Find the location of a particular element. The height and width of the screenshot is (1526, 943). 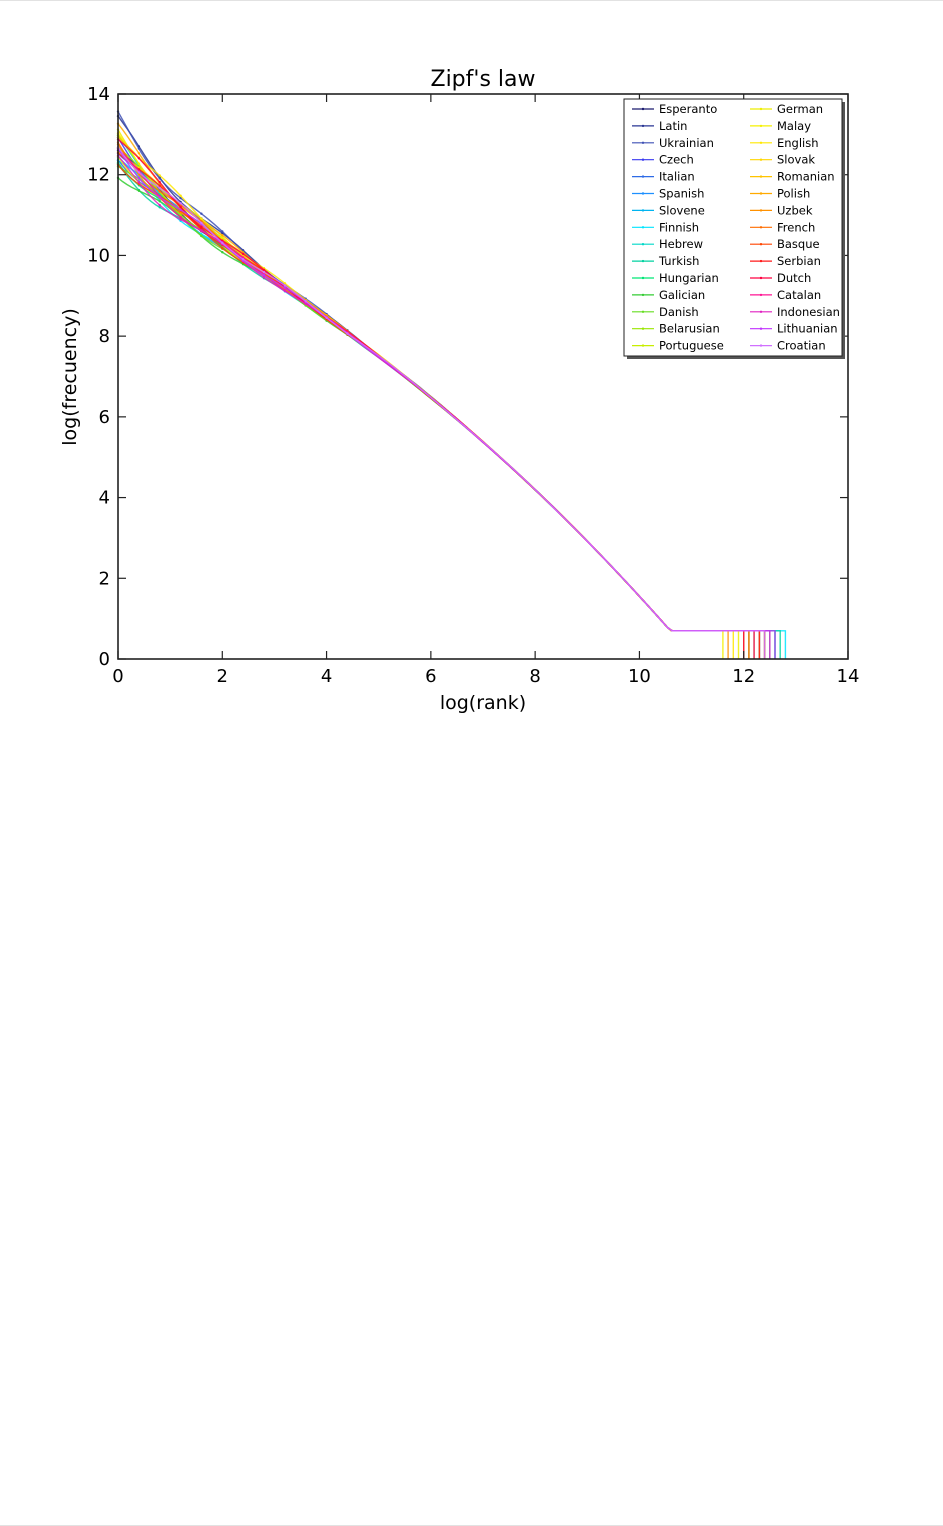

series-marker-german is located at coordinates (139, 163).